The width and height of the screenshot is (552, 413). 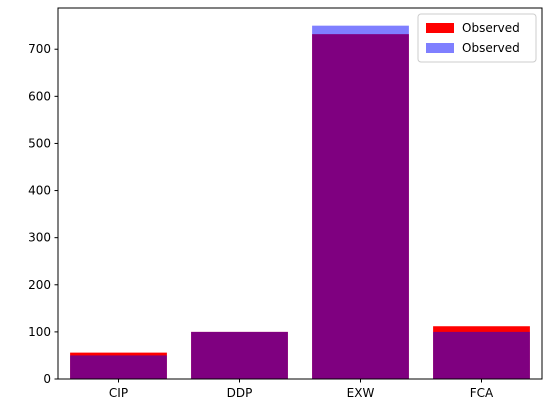 What do you see at coordinates (39, 143) in the screenshot?
I see `y-tick-label: 500` at bounding box center [39, 143].